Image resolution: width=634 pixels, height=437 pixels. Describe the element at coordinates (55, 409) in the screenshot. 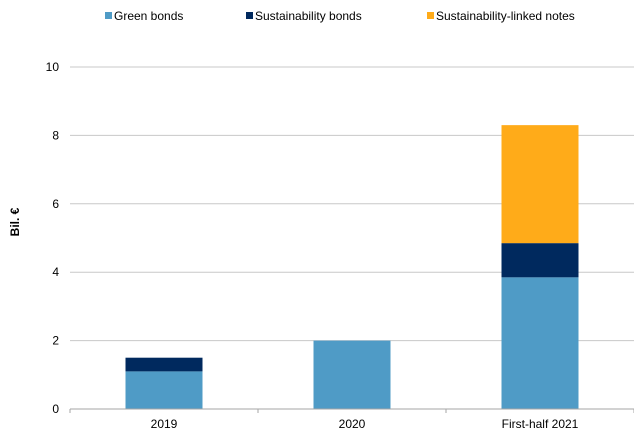

I see `y-tick-label-0: 0` at that location.